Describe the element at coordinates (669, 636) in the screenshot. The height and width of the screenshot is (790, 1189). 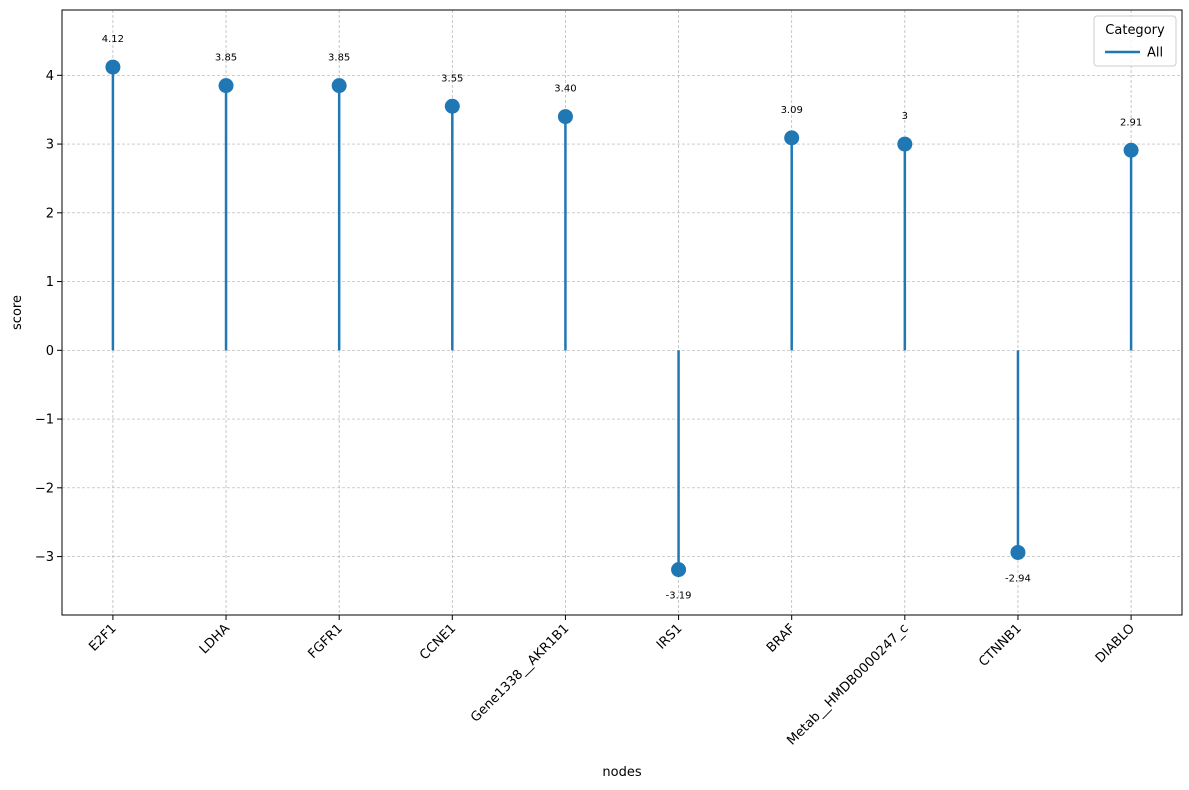
I see `x-tick-label: IRS1` at that location.